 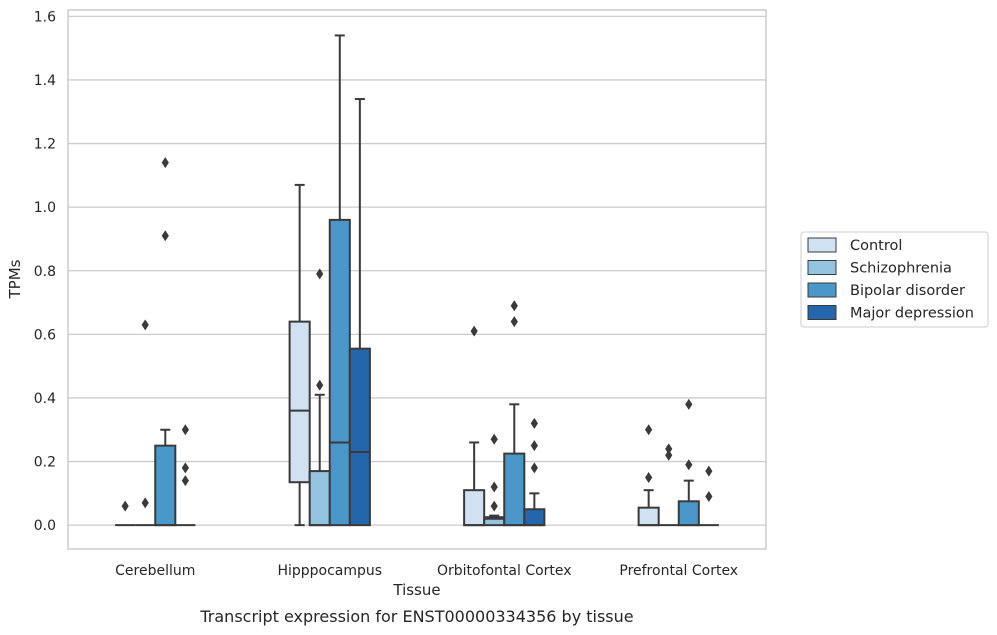 I want to click on y-tick-label: 0.2, so click(x=45, y=463).